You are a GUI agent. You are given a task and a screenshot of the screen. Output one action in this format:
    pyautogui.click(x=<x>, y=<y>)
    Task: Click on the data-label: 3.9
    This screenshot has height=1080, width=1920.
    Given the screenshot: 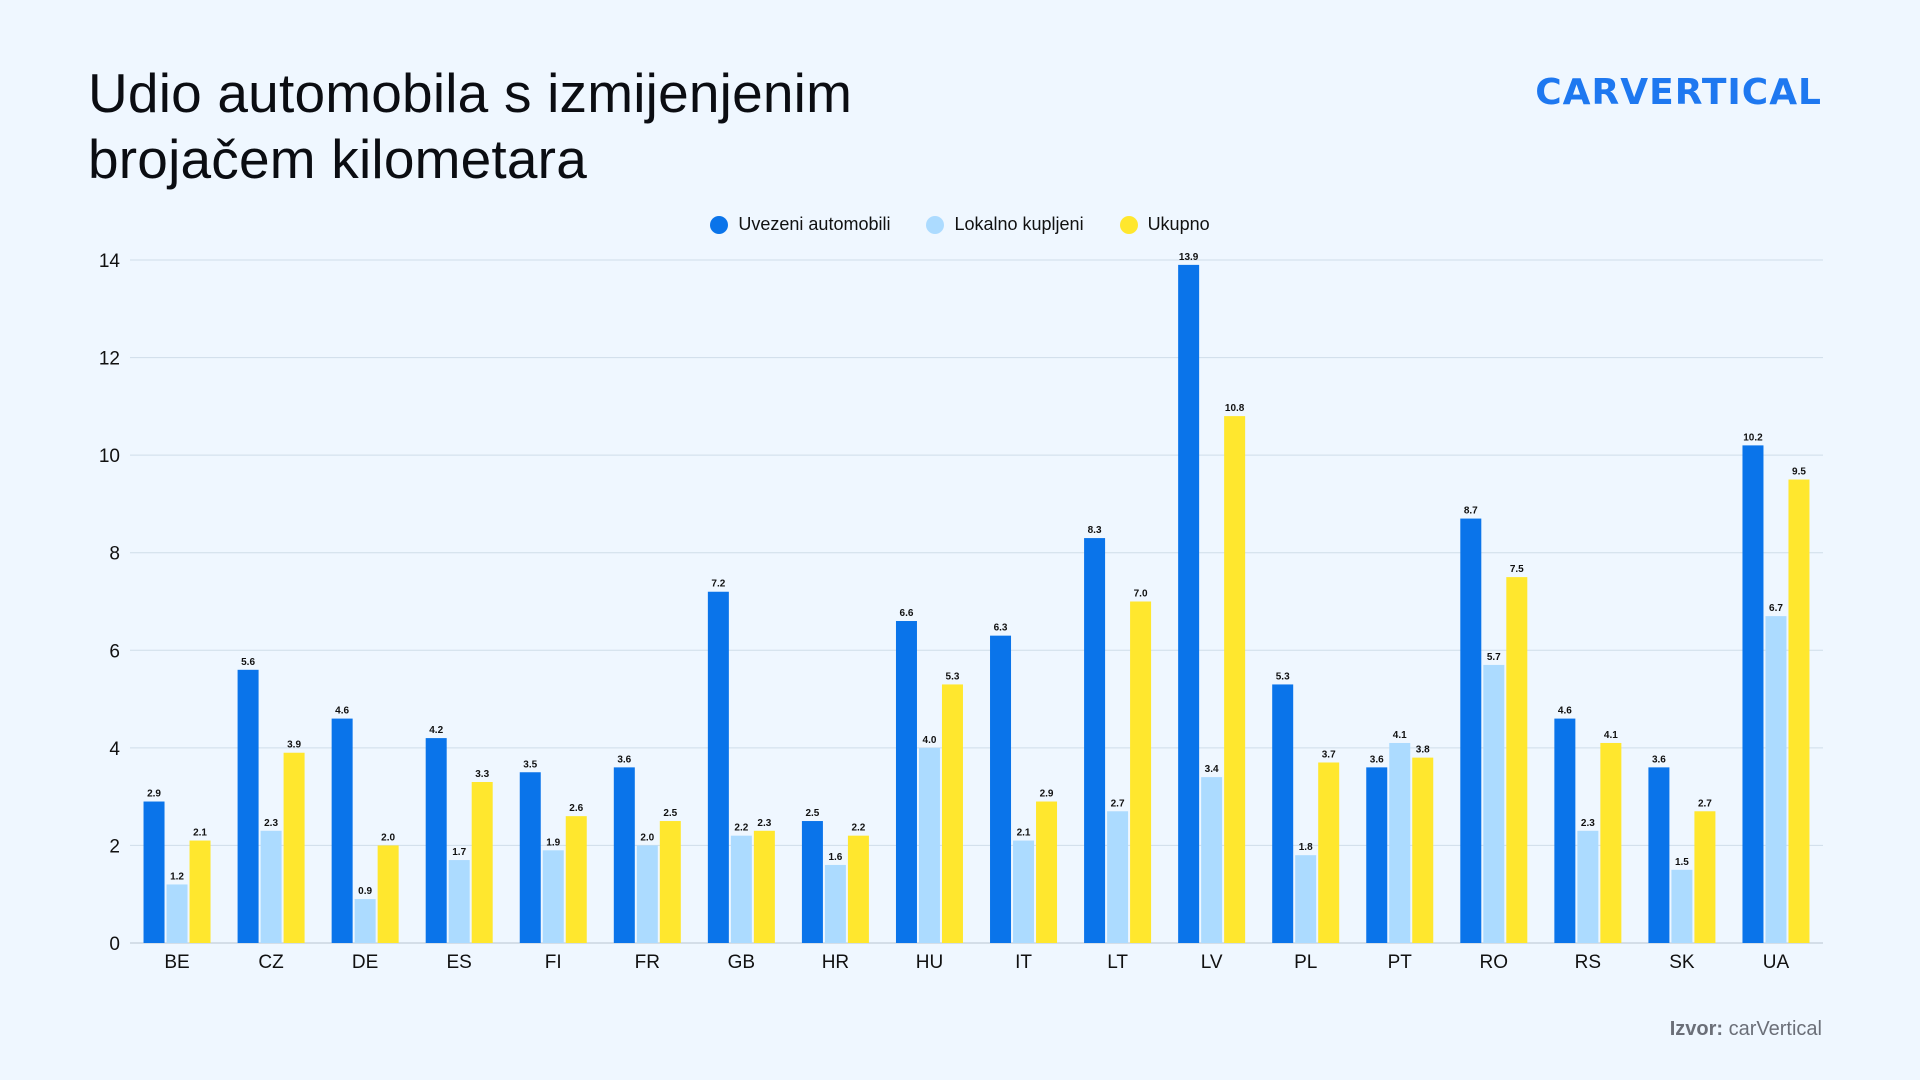 What is the action you would take?
    pyautogui.click(x=294, y=745)
    